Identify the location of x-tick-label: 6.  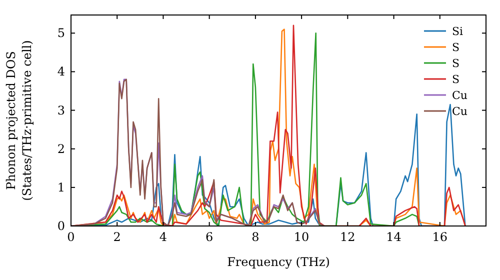
(210, 237).